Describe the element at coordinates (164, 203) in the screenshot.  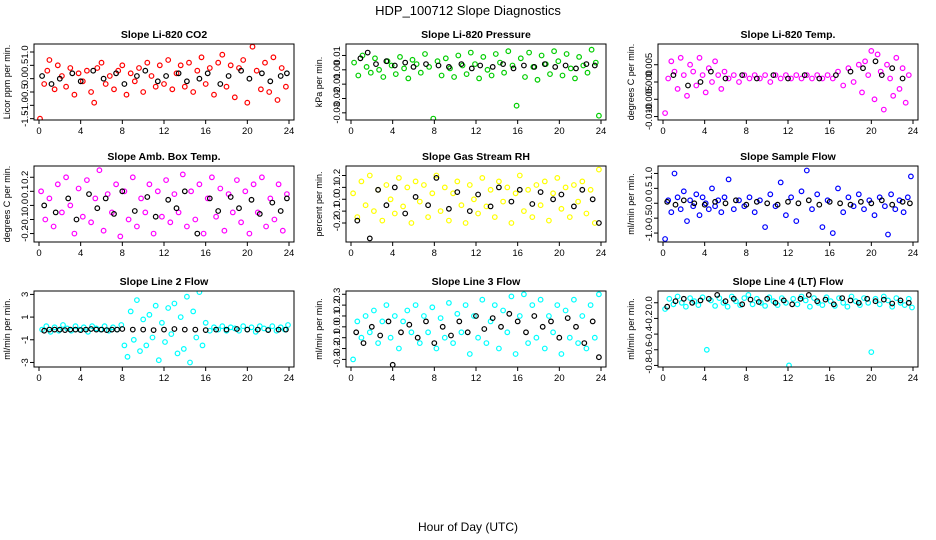
I see `data-points` at that location.